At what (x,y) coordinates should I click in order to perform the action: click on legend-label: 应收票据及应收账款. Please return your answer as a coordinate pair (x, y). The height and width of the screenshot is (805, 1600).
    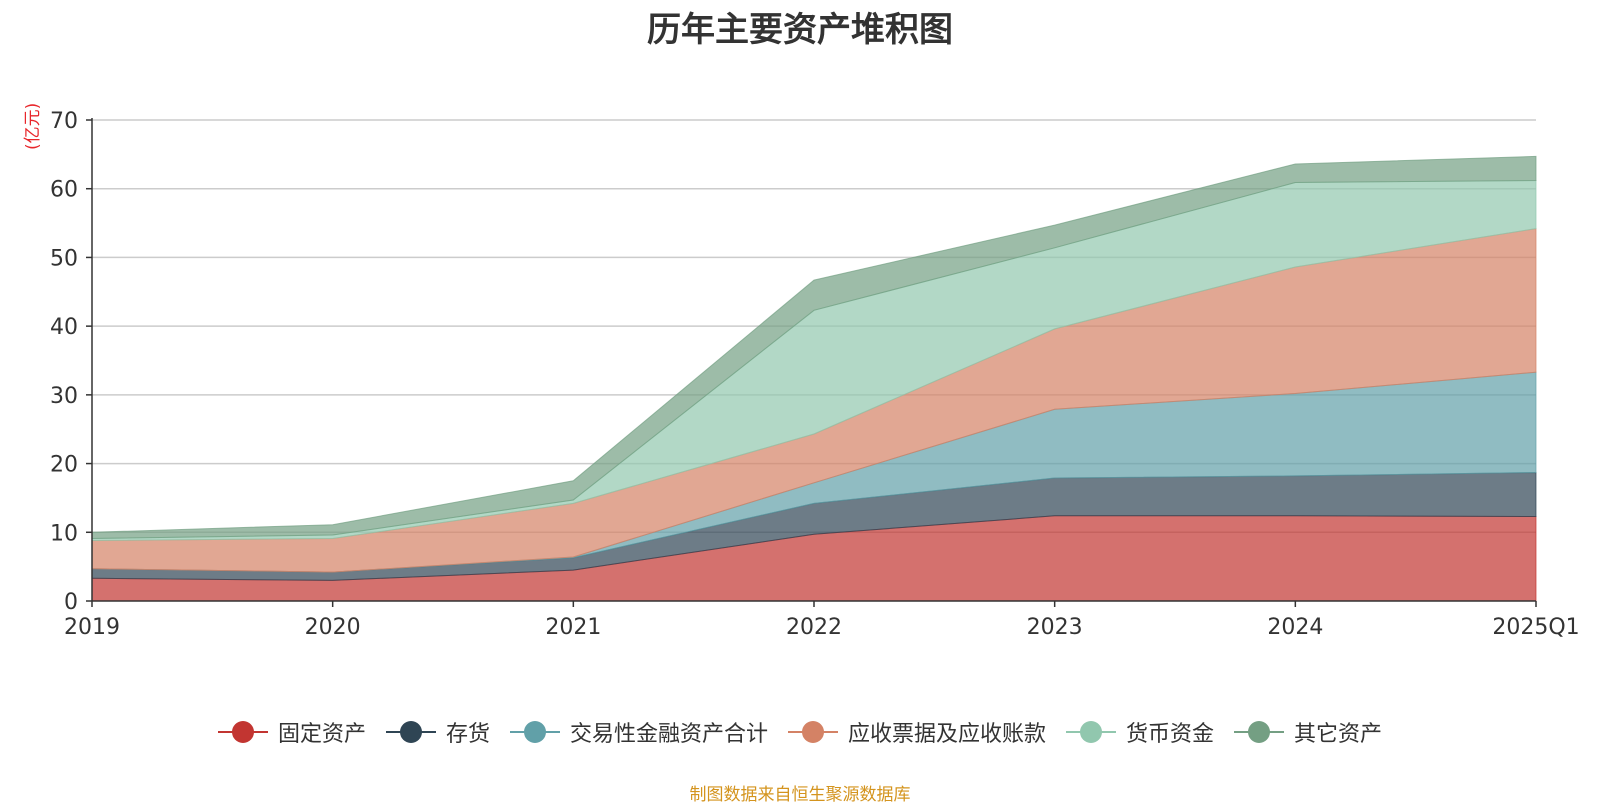
    Looking at the image, I should click on (947, 734).